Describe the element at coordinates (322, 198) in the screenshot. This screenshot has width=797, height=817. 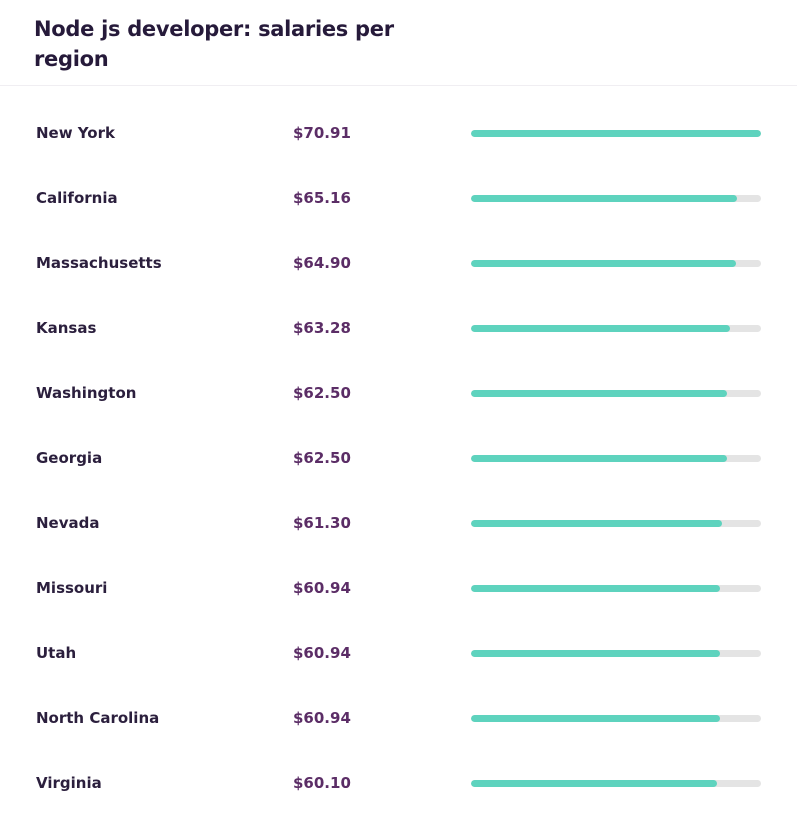
I see `salary-value: $65.16` at that location.